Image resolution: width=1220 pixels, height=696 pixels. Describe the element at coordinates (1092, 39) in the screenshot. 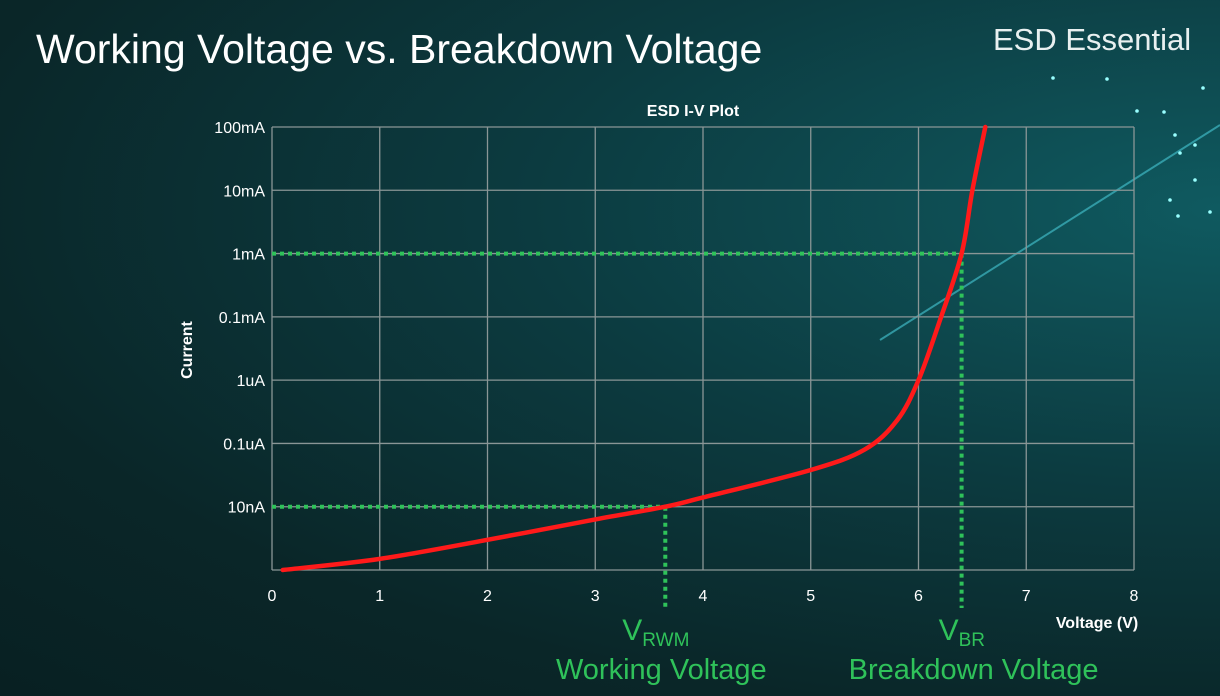

I see `brand-logo-text: ESD Essential` at that location.